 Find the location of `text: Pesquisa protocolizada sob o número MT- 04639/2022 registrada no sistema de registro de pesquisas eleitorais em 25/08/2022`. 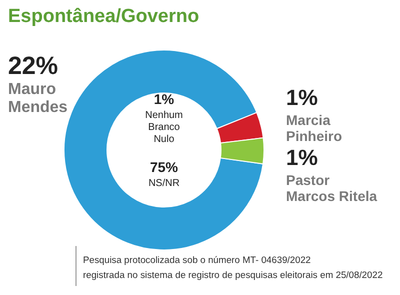

text: Pesquisa protocolizada sob o número MT- 04639/2022 registrada no sistema de registro de pesquisas eleitorais em 25/08/2022 is located at coordinates (233, 267).